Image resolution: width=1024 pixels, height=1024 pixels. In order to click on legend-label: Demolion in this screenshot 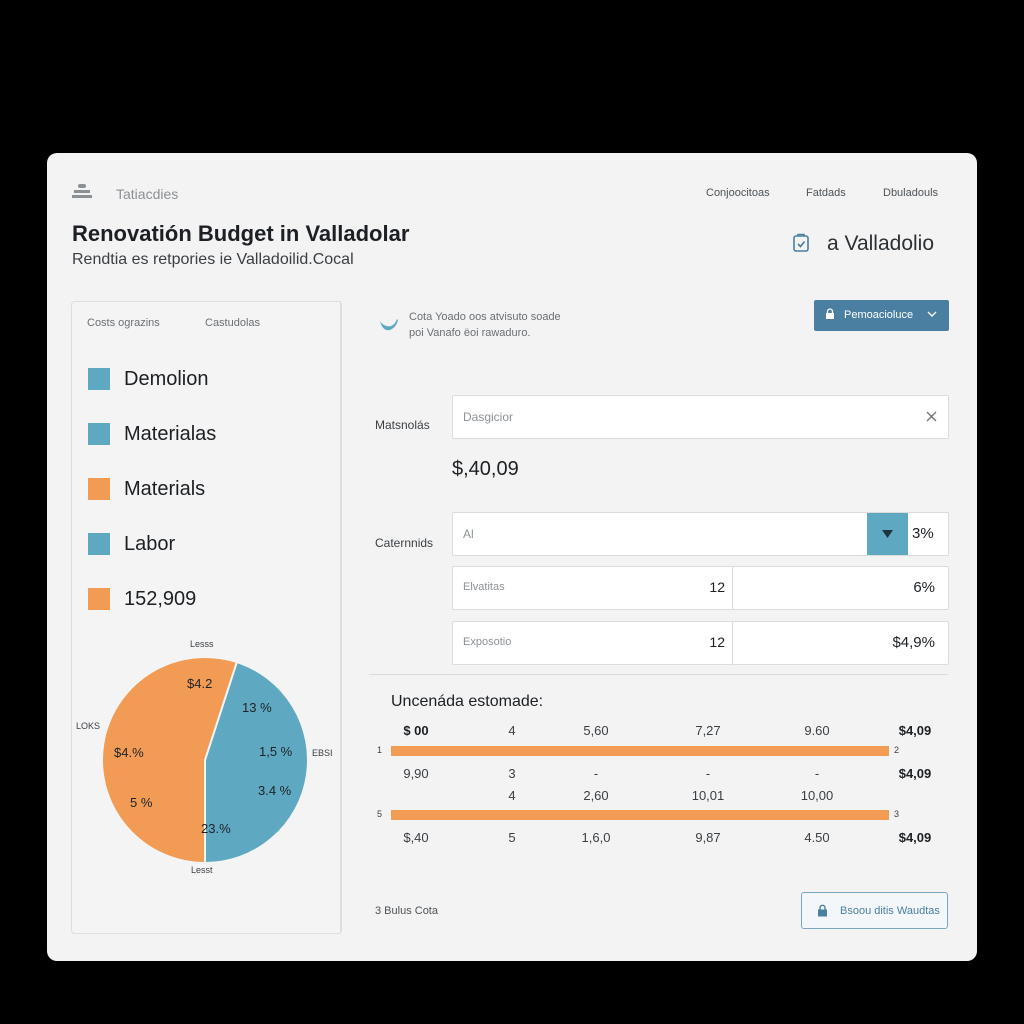, I will do `click(166, 379)`.